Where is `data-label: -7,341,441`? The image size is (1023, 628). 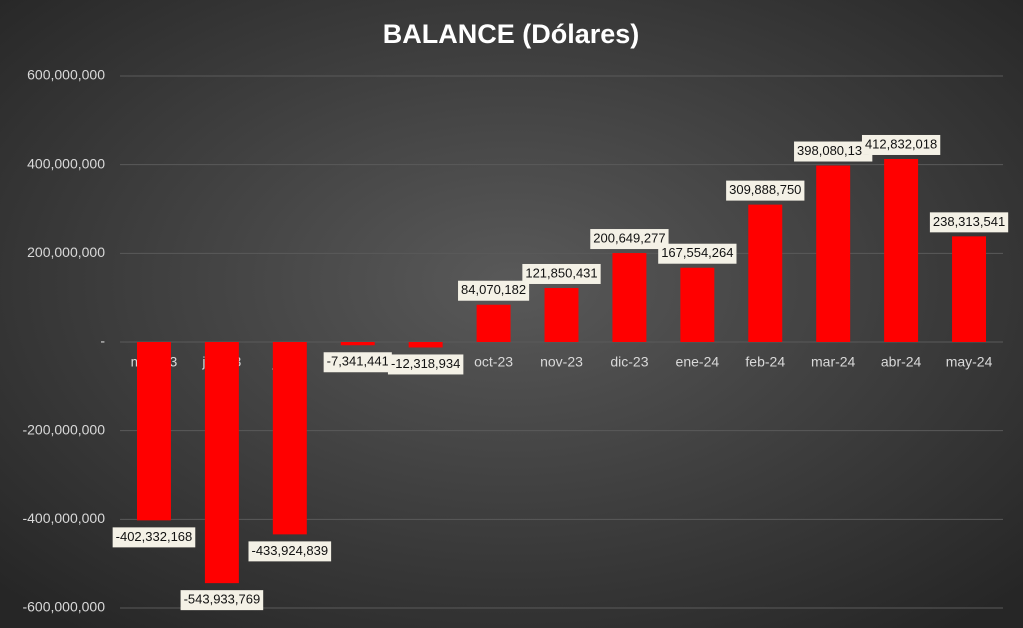 data-label: -7,341,441 is located at coordinates (358, 361).